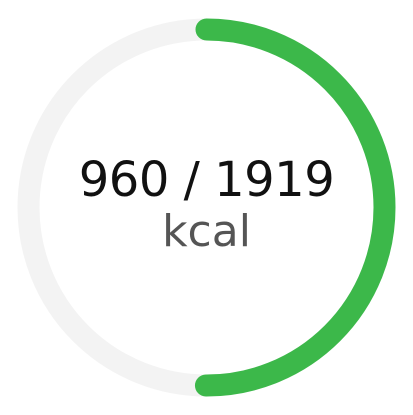 Image resolution: width=413 pixels, height=415 pixels. I want to click on calorie-unit: kcal, so click(206, 231).